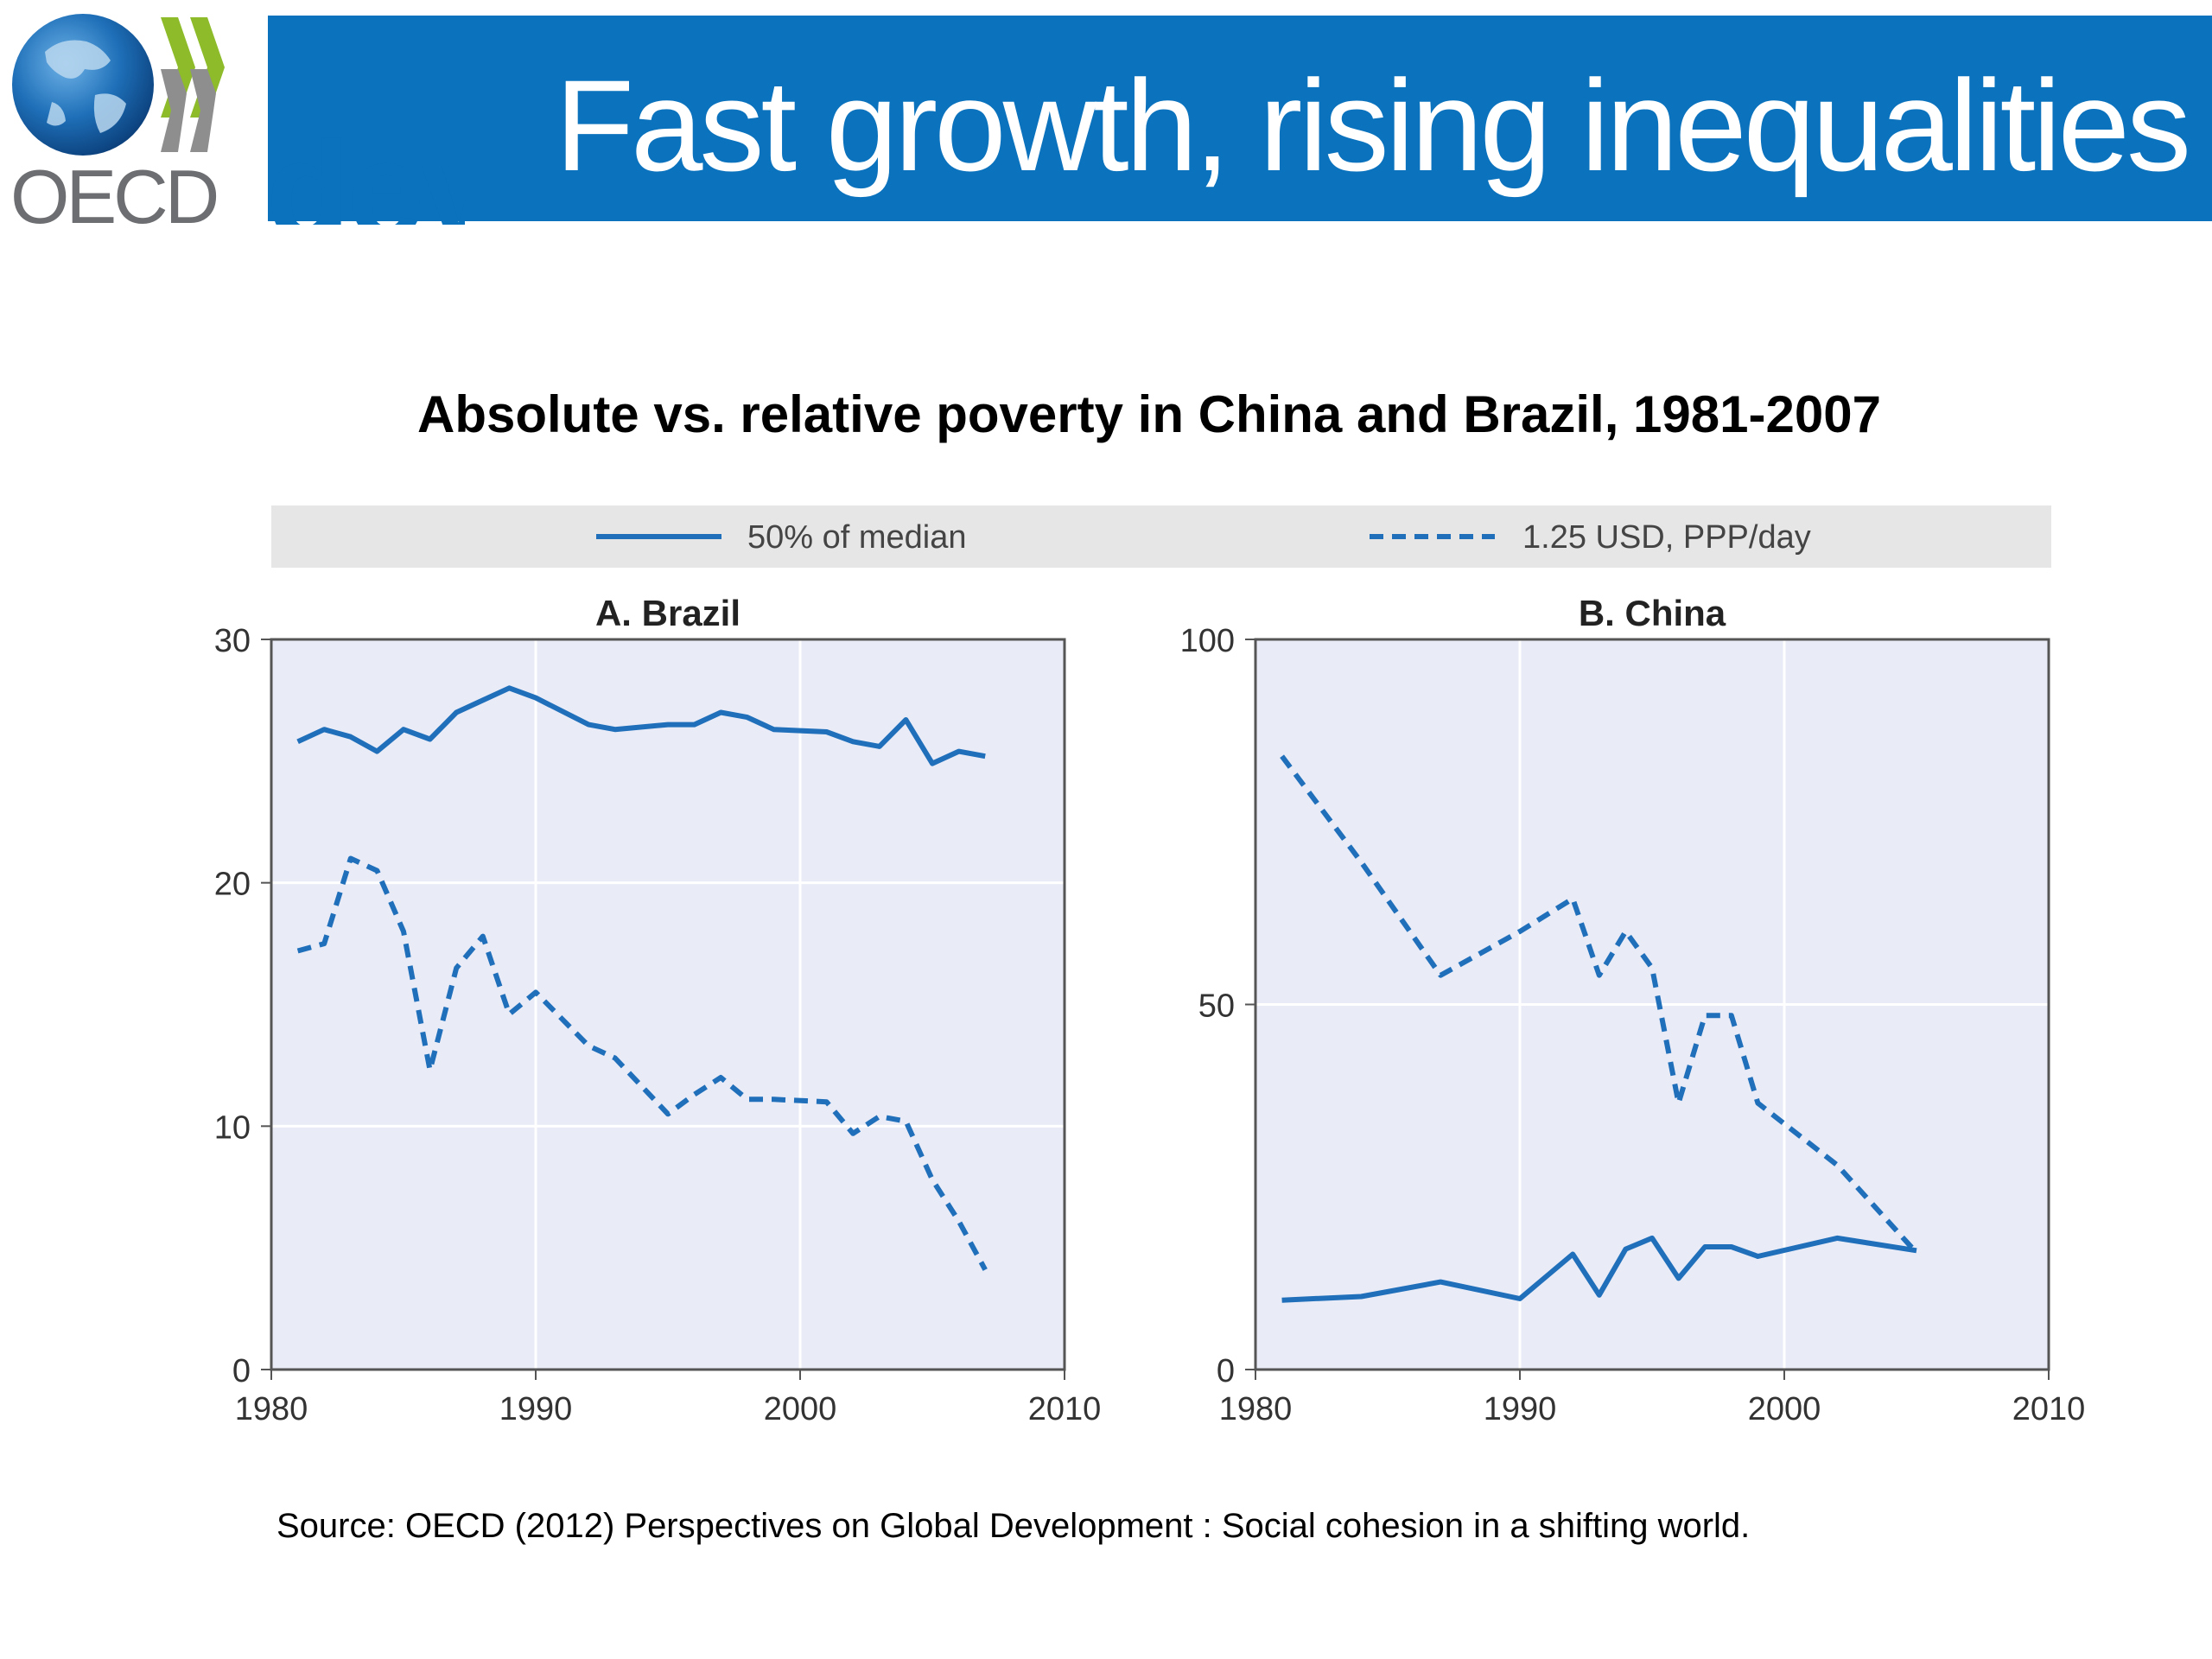 Image resolution: width=2212 pixels, height=1659 pixels. I want to click on series-line-usd-ppp, so click(1599, 1004).